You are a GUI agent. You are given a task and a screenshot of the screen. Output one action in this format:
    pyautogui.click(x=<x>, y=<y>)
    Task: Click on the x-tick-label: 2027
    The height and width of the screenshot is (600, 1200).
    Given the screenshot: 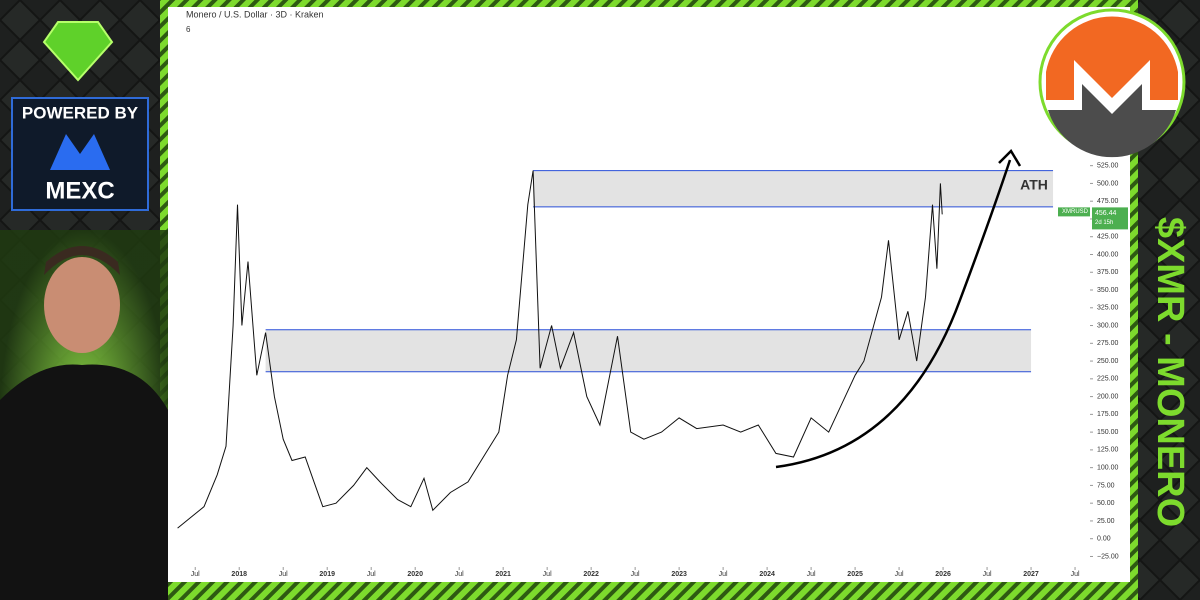 What is the action you would take?
    pyautogui.click(x=1031, y=574)
    